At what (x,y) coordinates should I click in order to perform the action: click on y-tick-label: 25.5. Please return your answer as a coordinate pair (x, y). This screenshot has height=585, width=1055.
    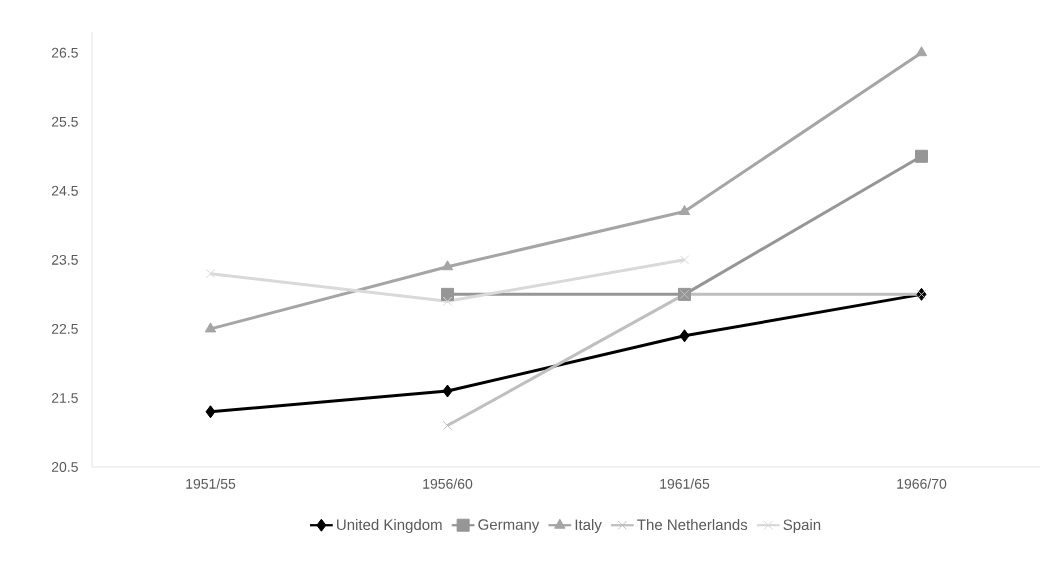
    Looking at the image, I should click on (64, 121).